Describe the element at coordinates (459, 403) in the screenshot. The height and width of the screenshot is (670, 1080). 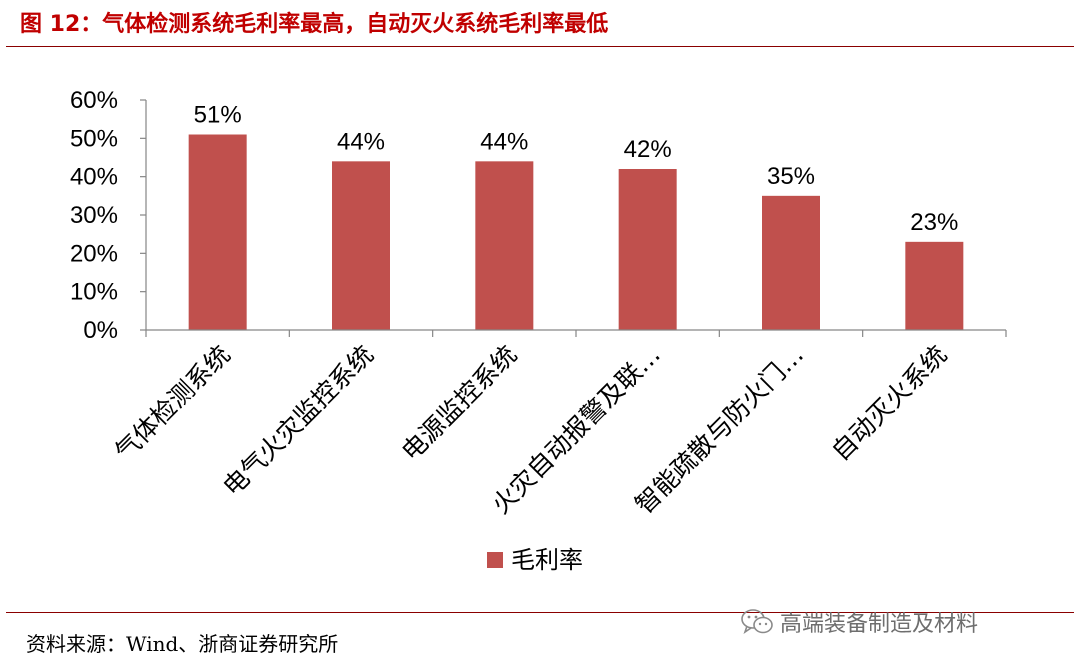
I see `x-tick-label: 电源监控系统` at that location.